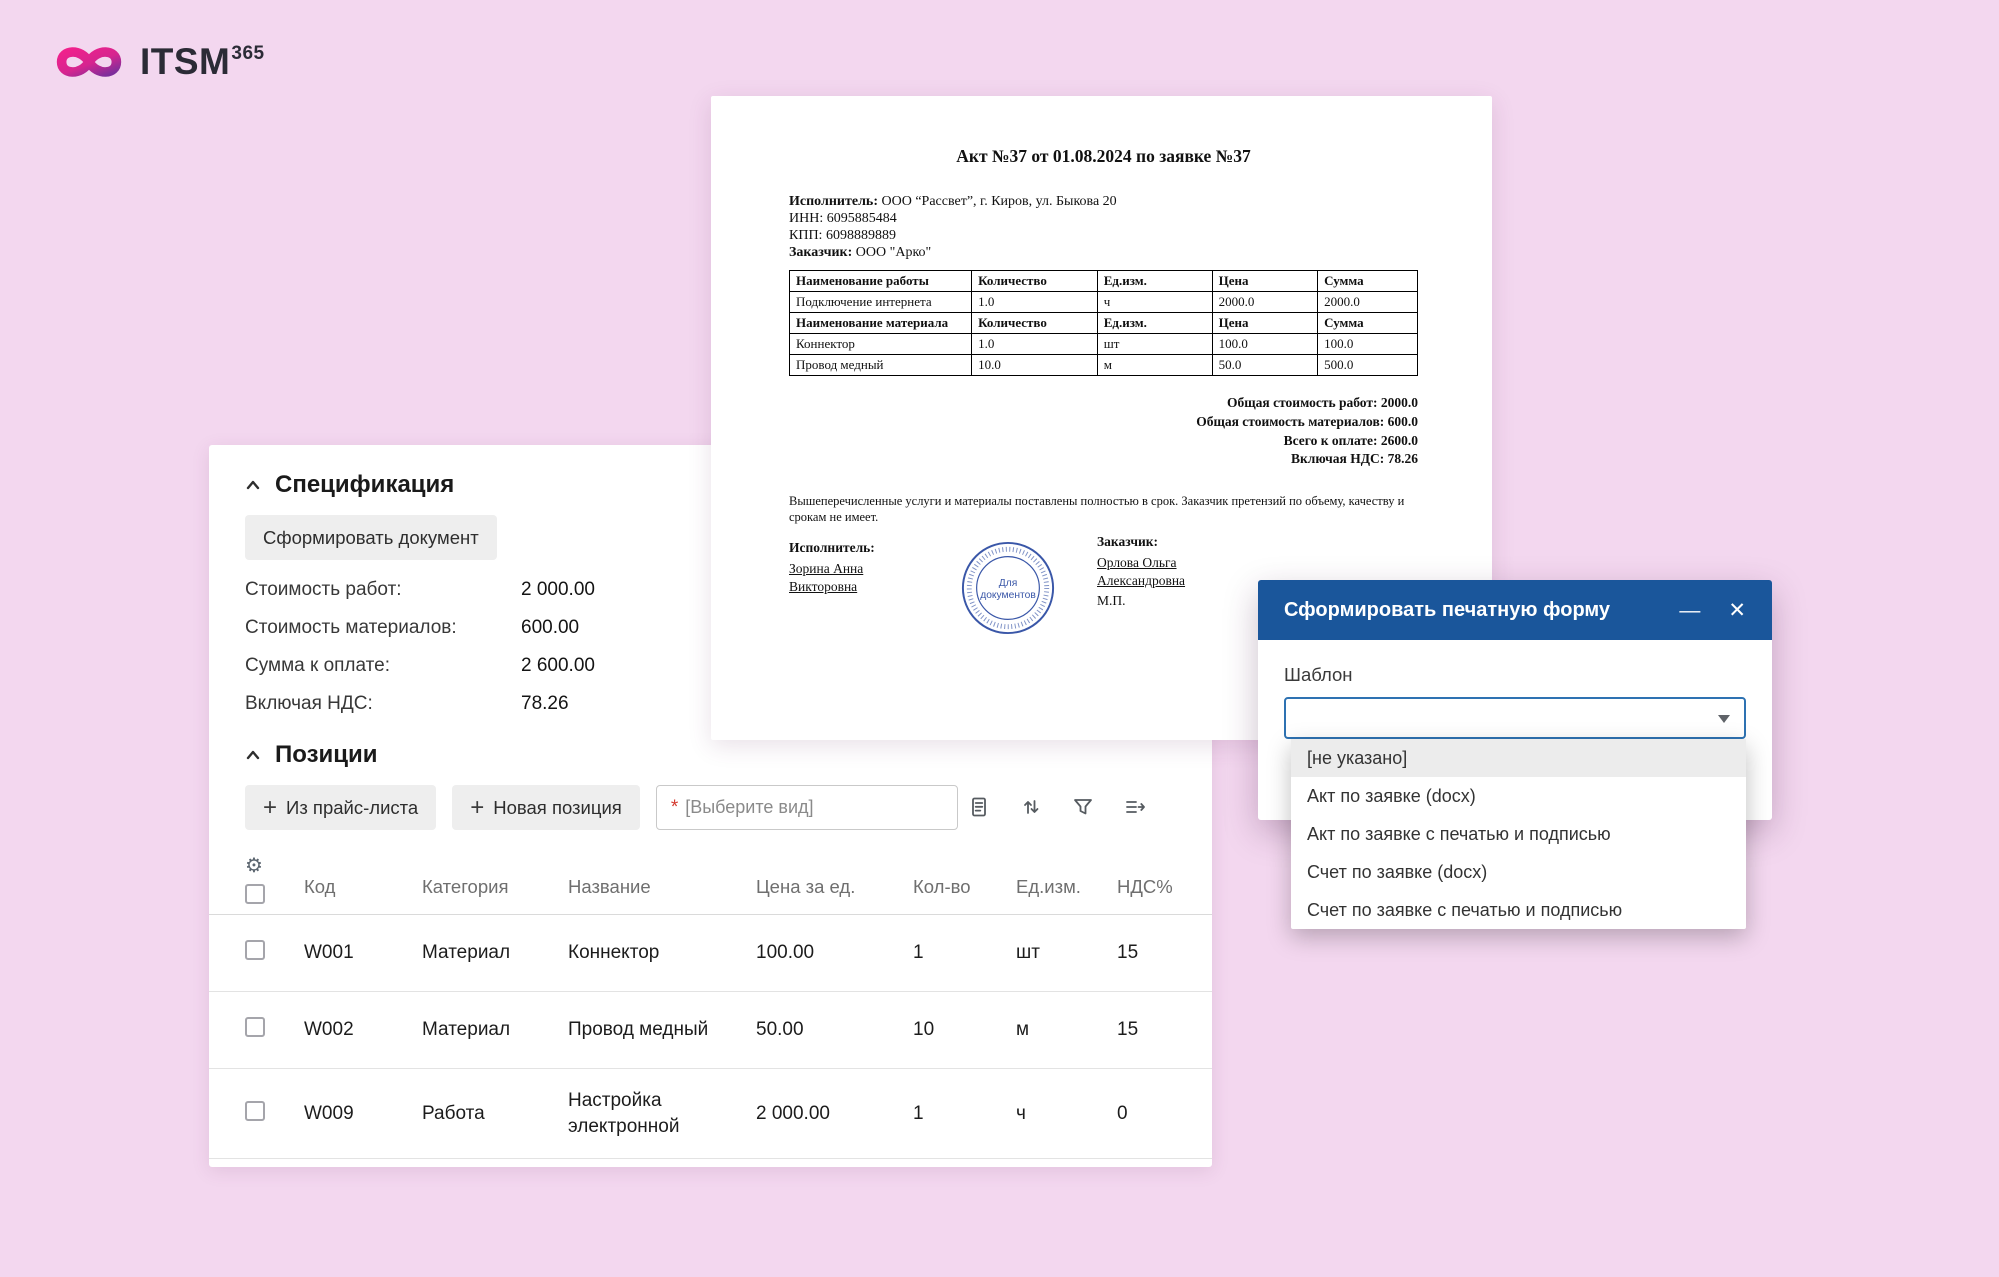 The image size is (1999, 1277). What do you see at coordinates (1465, 909) in the screenshot?
I see `dropdown-option: Счет по заявке с печатью и подписью` at bounding box center [1465, 909].